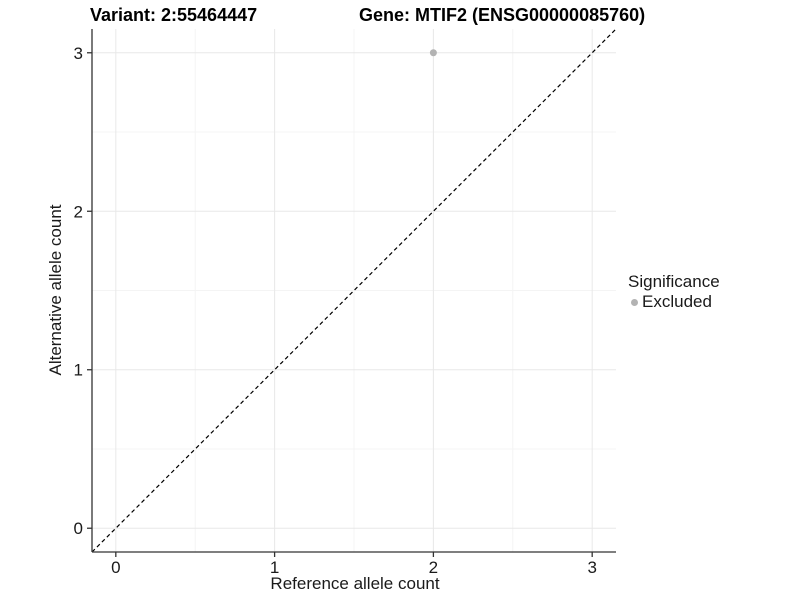 The width and height of the screenshot is (800, 600). What do you see at coordinates (502, 15) in the screenshot?
I see `plot-title-gene: Gene: MTIF2 (ENSG00000085760)` at bounding box center [502, 15].